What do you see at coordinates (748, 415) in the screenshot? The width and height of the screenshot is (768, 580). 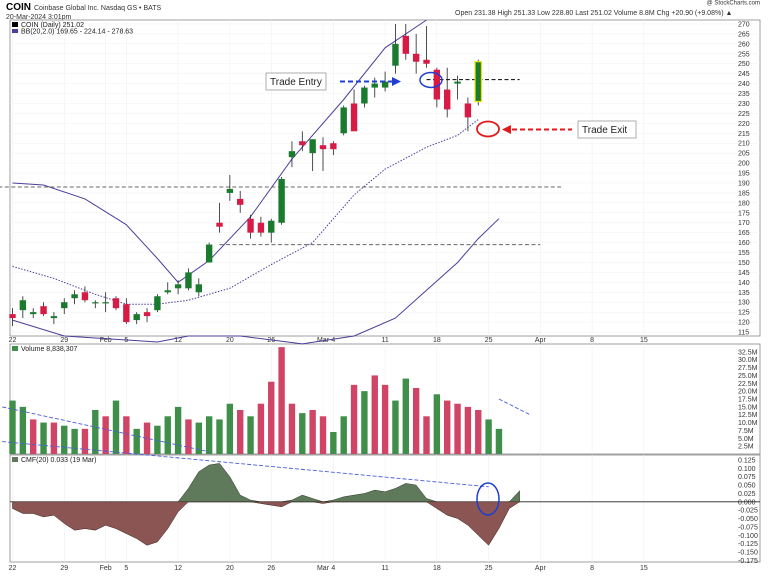 I see `volume-tick-label: 12.5M` at bounding box center [748, 415].